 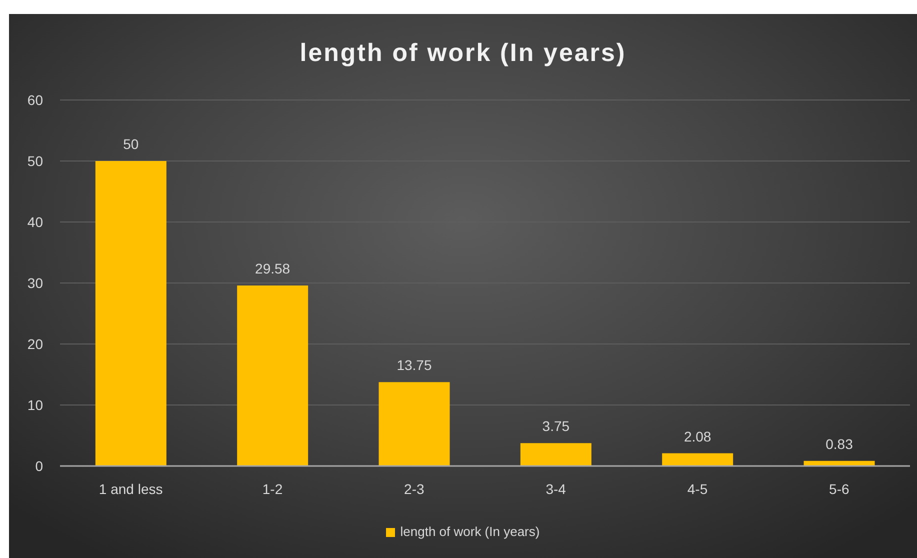 I want to click on y-tick-label: 50, so click(x=35, y=160).